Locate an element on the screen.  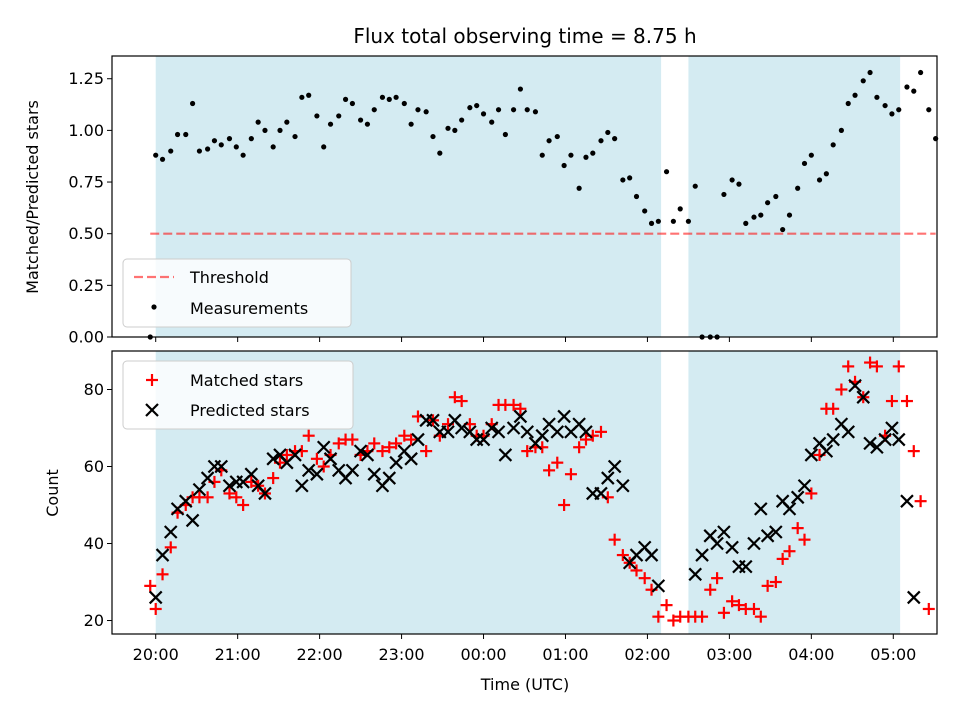
top-y-axis-label: Matched/Predicted stars is located at coordinates (32, 197).